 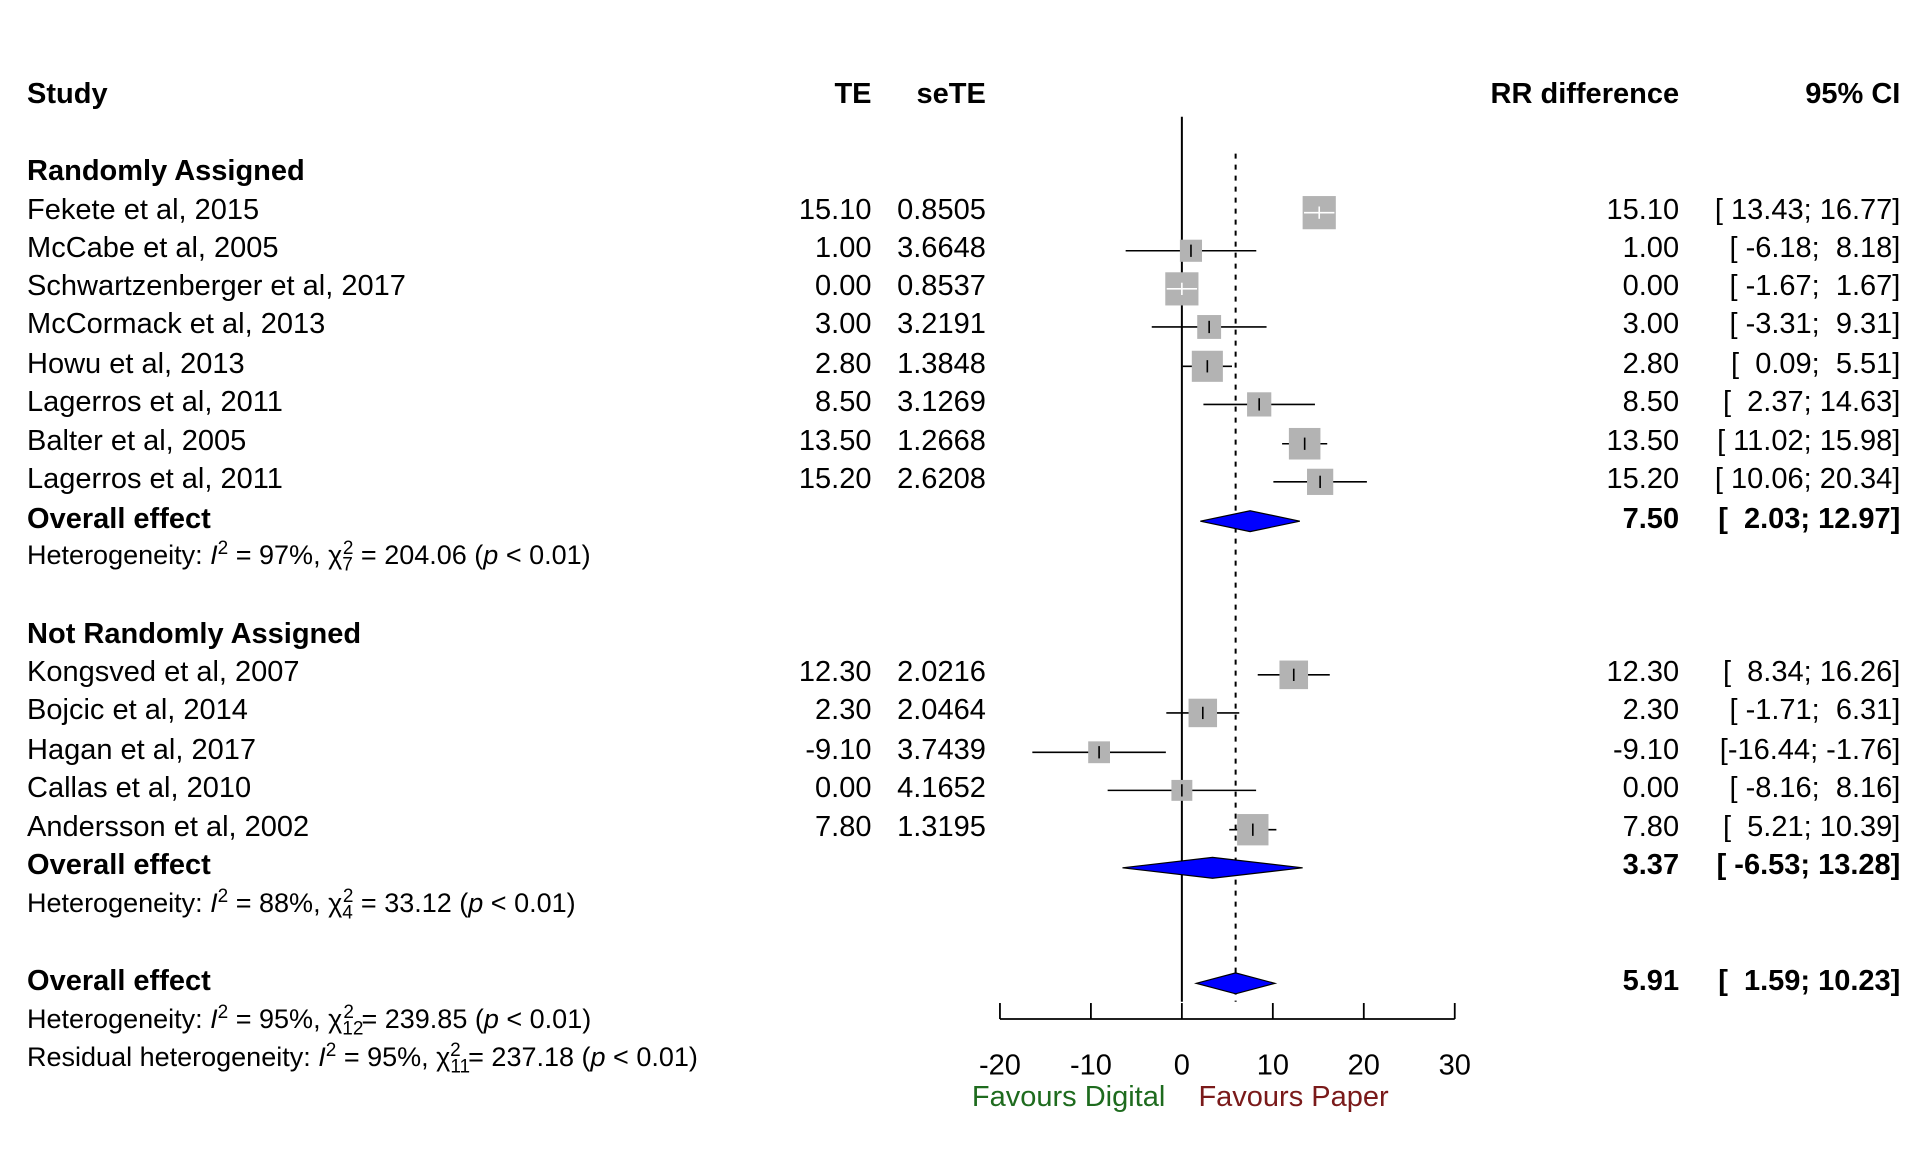 I want to click on subgroup-heterogeneity-0-p: 0.01, so click(x=555, y=555).